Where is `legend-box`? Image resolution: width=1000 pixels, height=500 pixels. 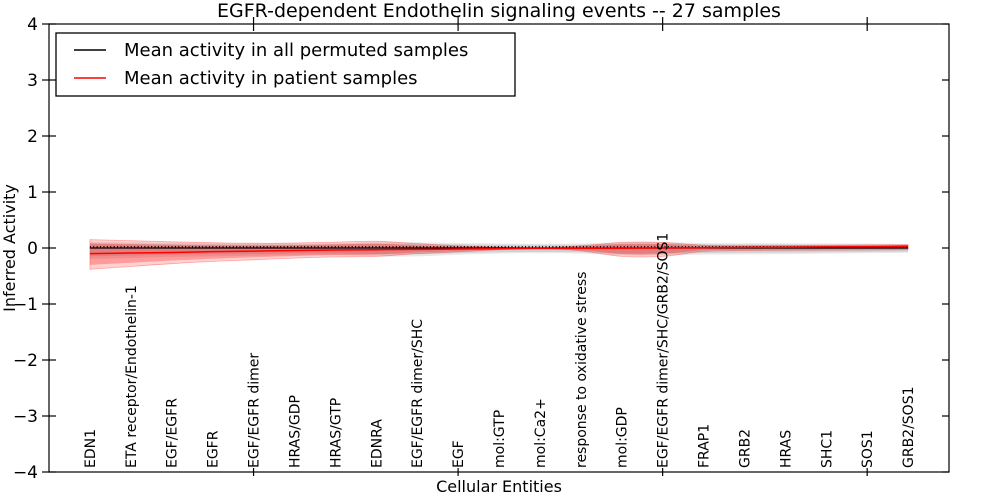
legend-box is located at coordinates (285, 64).